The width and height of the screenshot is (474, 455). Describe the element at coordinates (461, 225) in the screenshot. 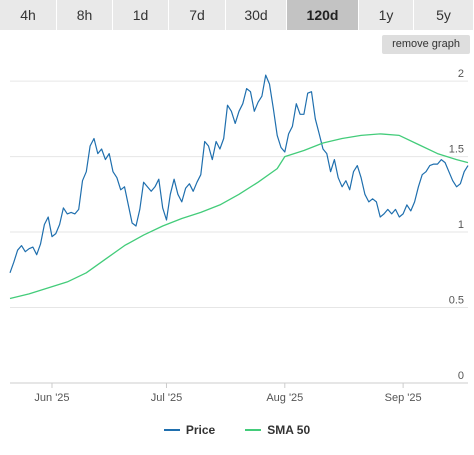

I see `y-tick-label: 1` at that location.